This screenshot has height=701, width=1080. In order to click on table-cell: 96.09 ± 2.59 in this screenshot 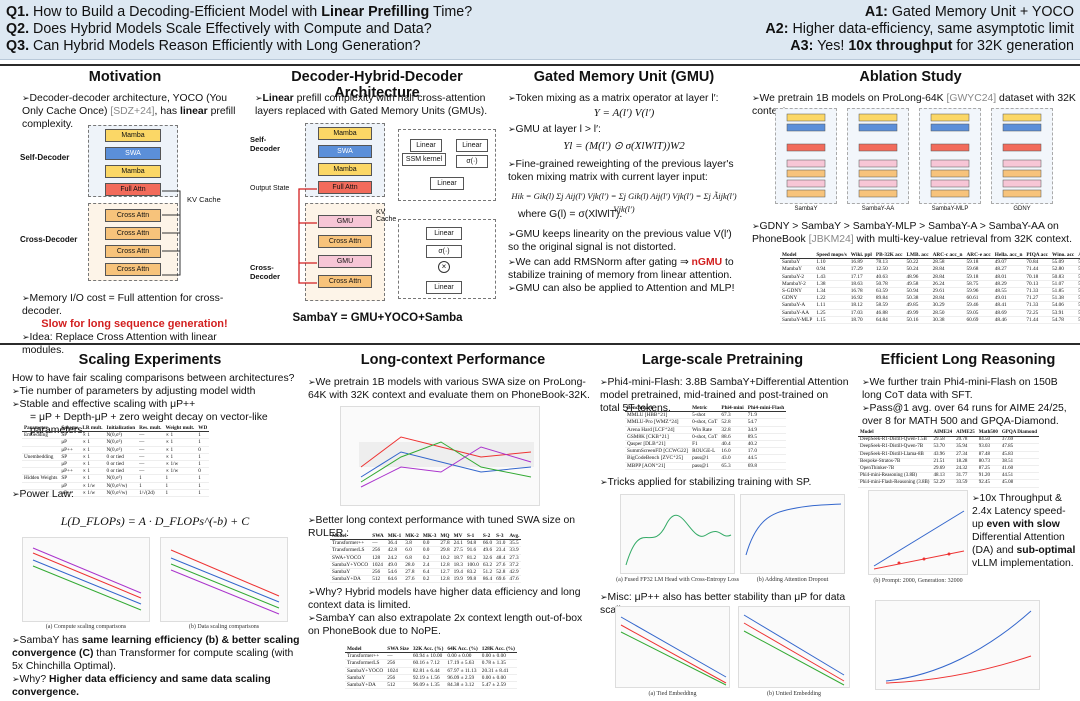, I will do `click(462, 678)`.